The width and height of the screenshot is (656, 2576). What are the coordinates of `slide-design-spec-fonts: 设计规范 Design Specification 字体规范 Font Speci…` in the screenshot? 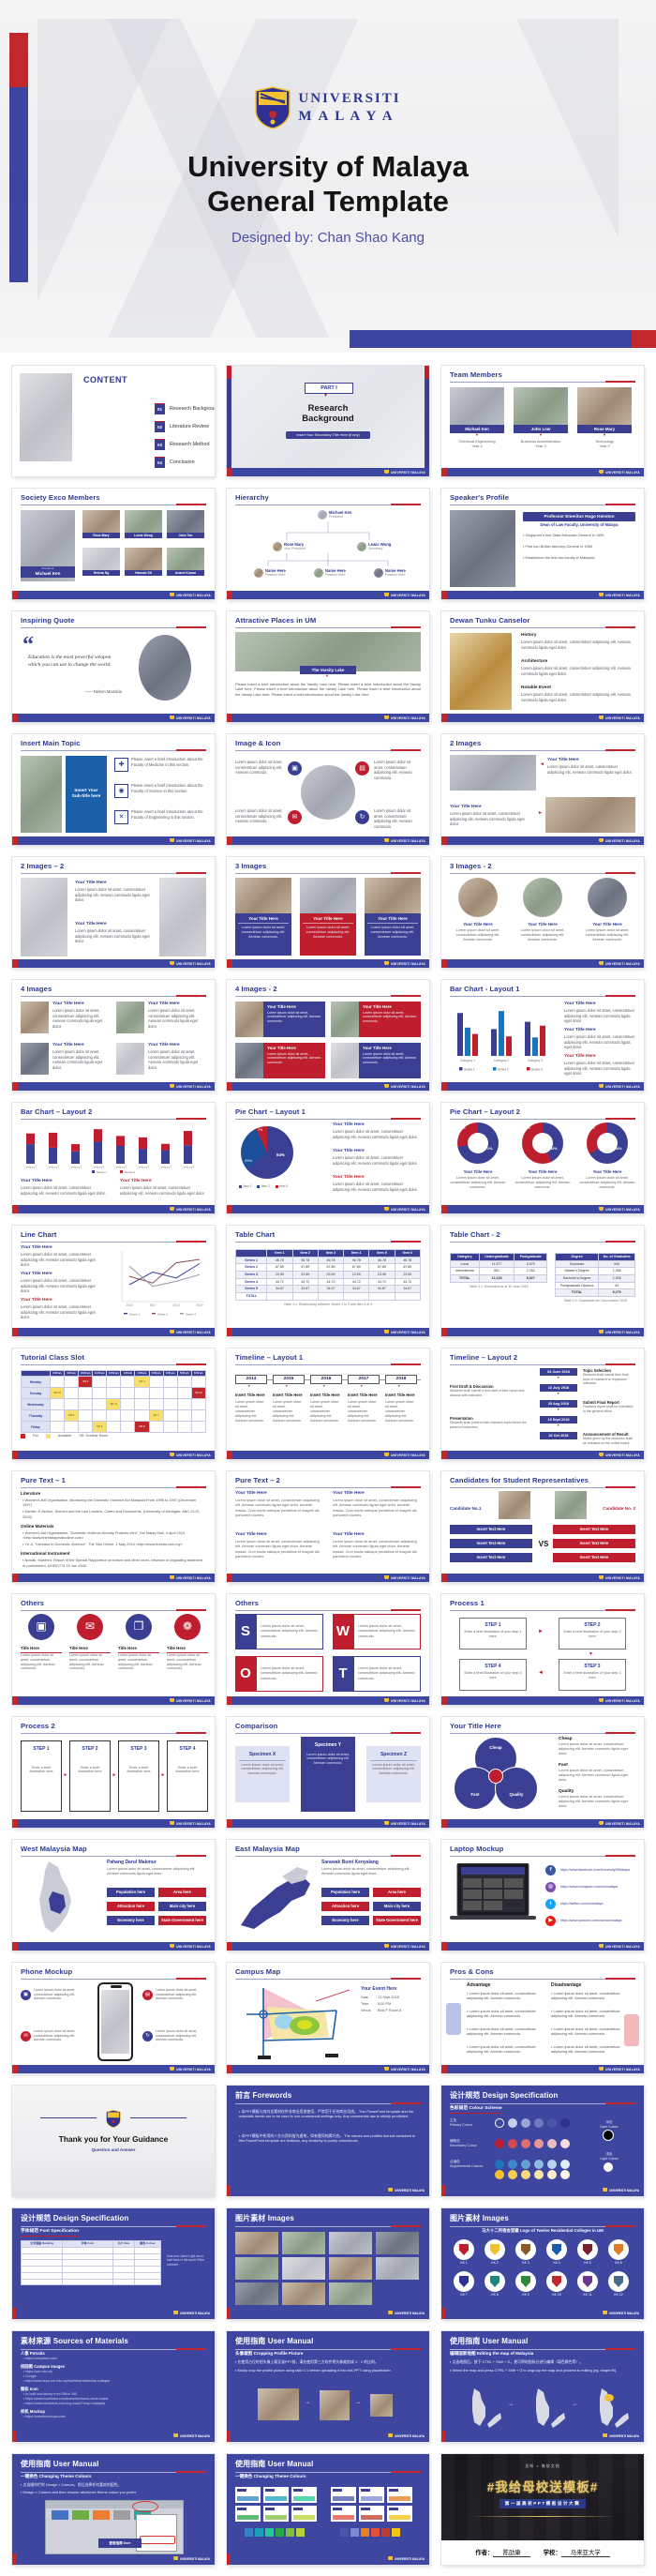 It's located at (114, 2263).